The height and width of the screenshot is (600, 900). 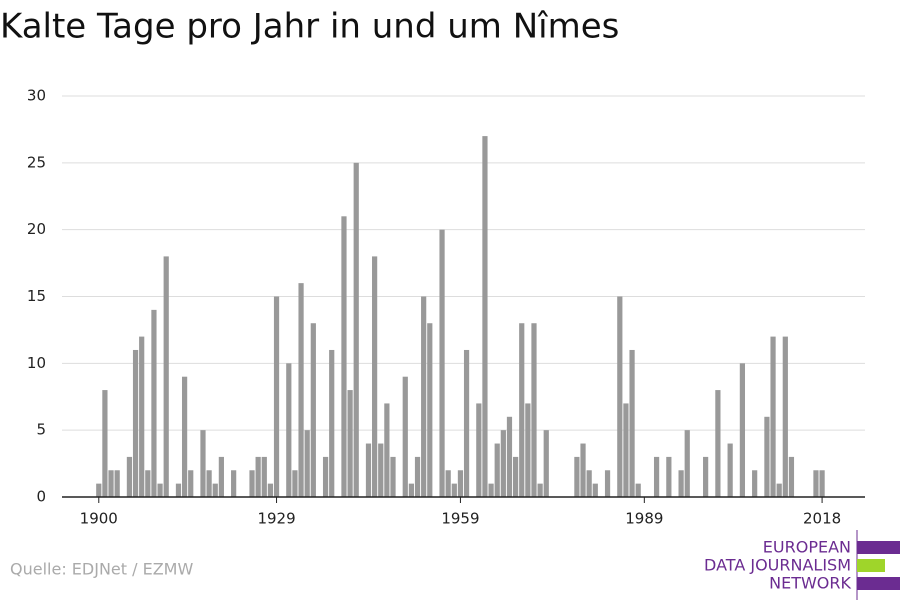 What do you see at coordinates (101, 569) in the screenshot?
I see `source: Quelle: EDJNet / EZMW` at bounding box center [101, 569].